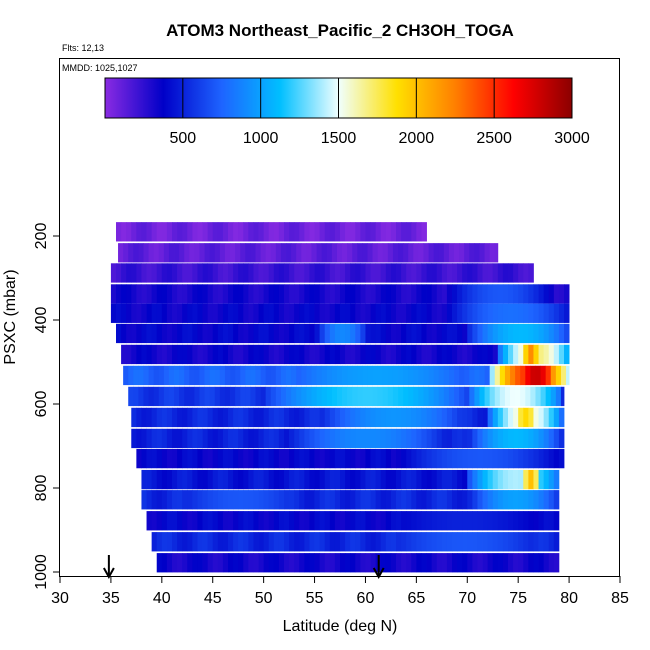 The width and height of the screenshot is (650, 650). I want to click on heatmap-row, so click(348, 417).